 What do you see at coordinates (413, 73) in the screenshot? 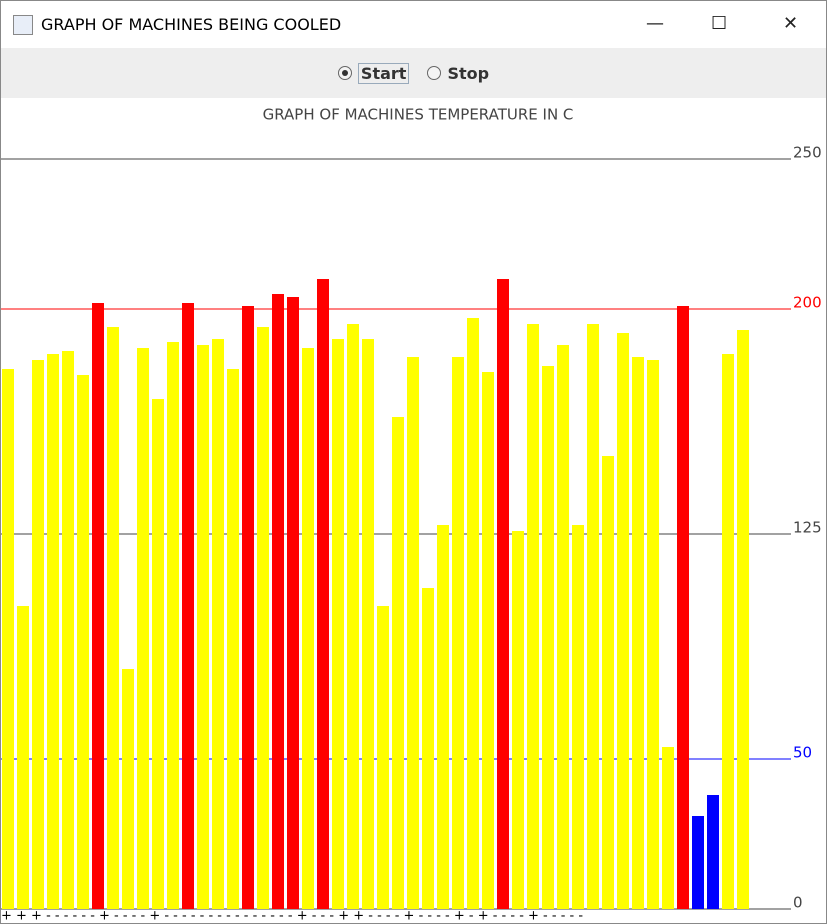
I see `toolbar: Start Stop` at bounding box center [413, 73].